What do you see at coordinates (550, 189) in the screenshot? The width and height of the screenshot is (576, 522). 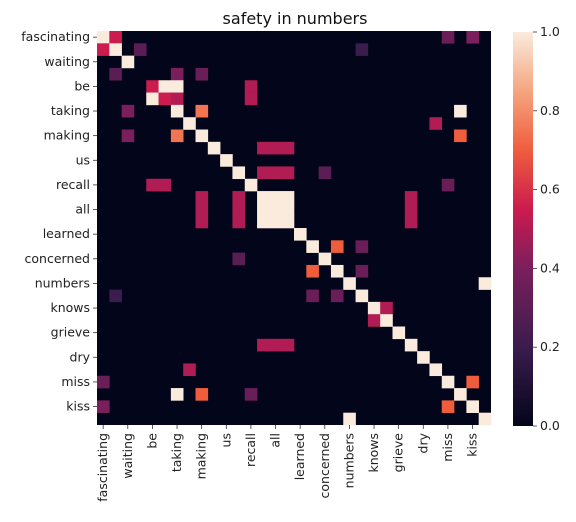 I see `colorbar-tick-label: 0.6` at bounding box center [550, 189].